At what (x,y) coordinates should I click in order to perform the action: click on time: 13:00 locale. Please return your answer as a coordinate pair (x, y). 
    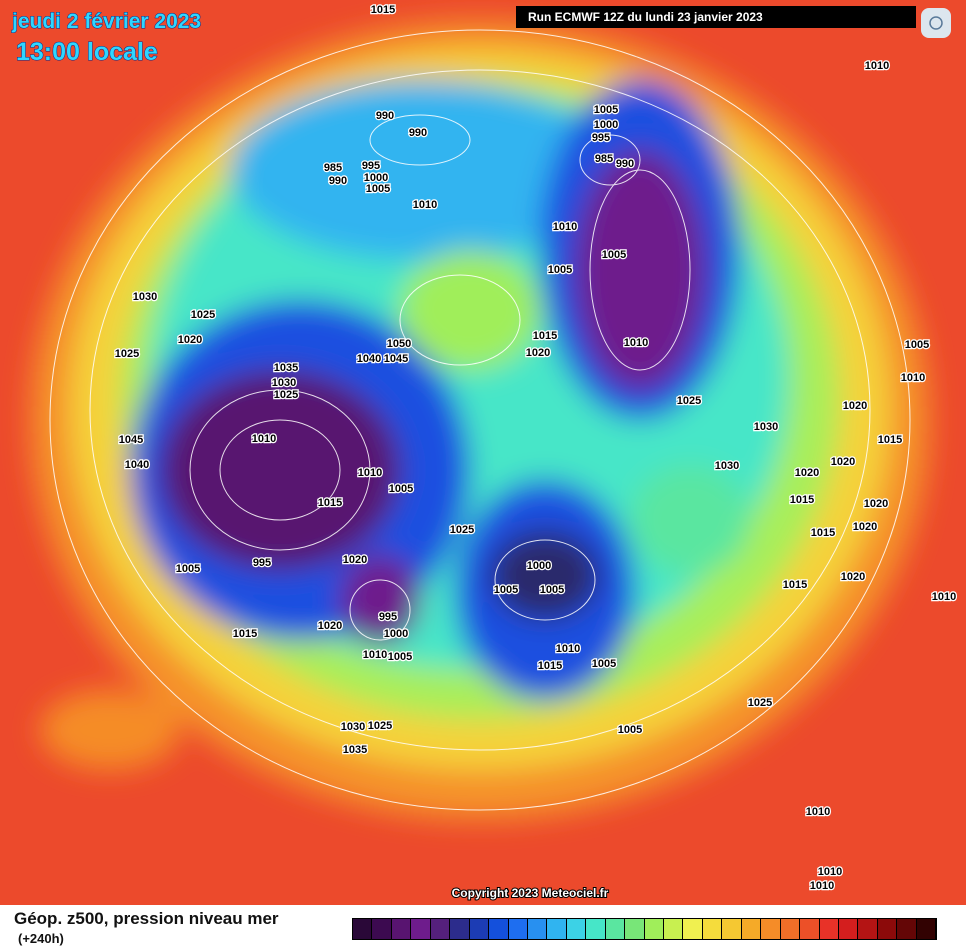
    Looking at the image, I should click on (87, 52).